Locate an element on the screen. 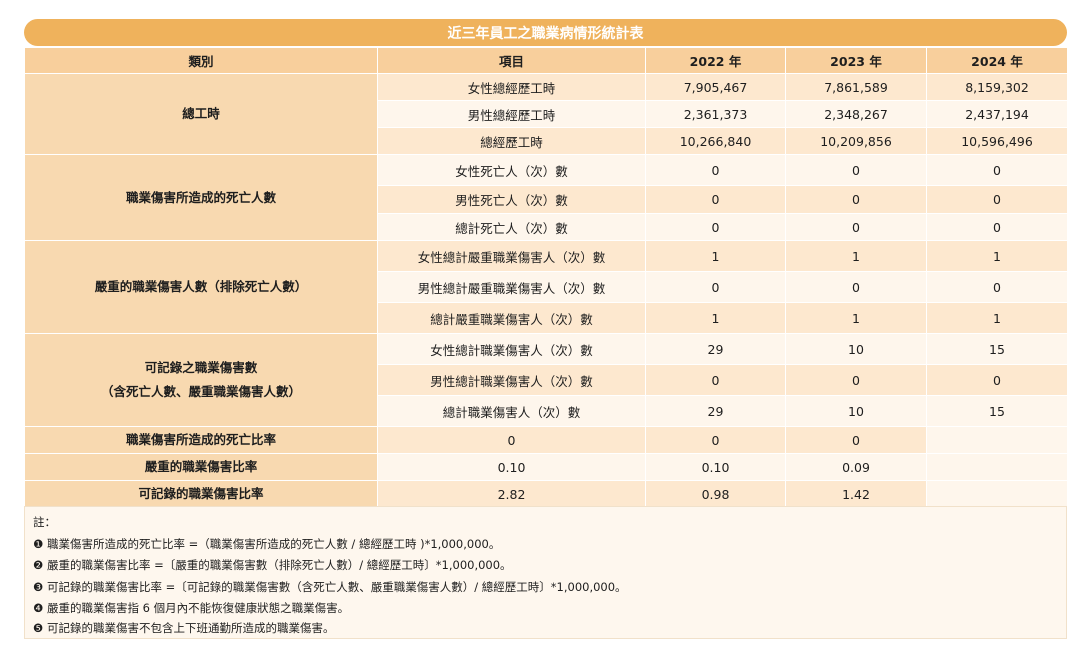 This screenshot has width=1081, height=654. header-year-2022: 2022 年 is located at coordinates (715, 60).